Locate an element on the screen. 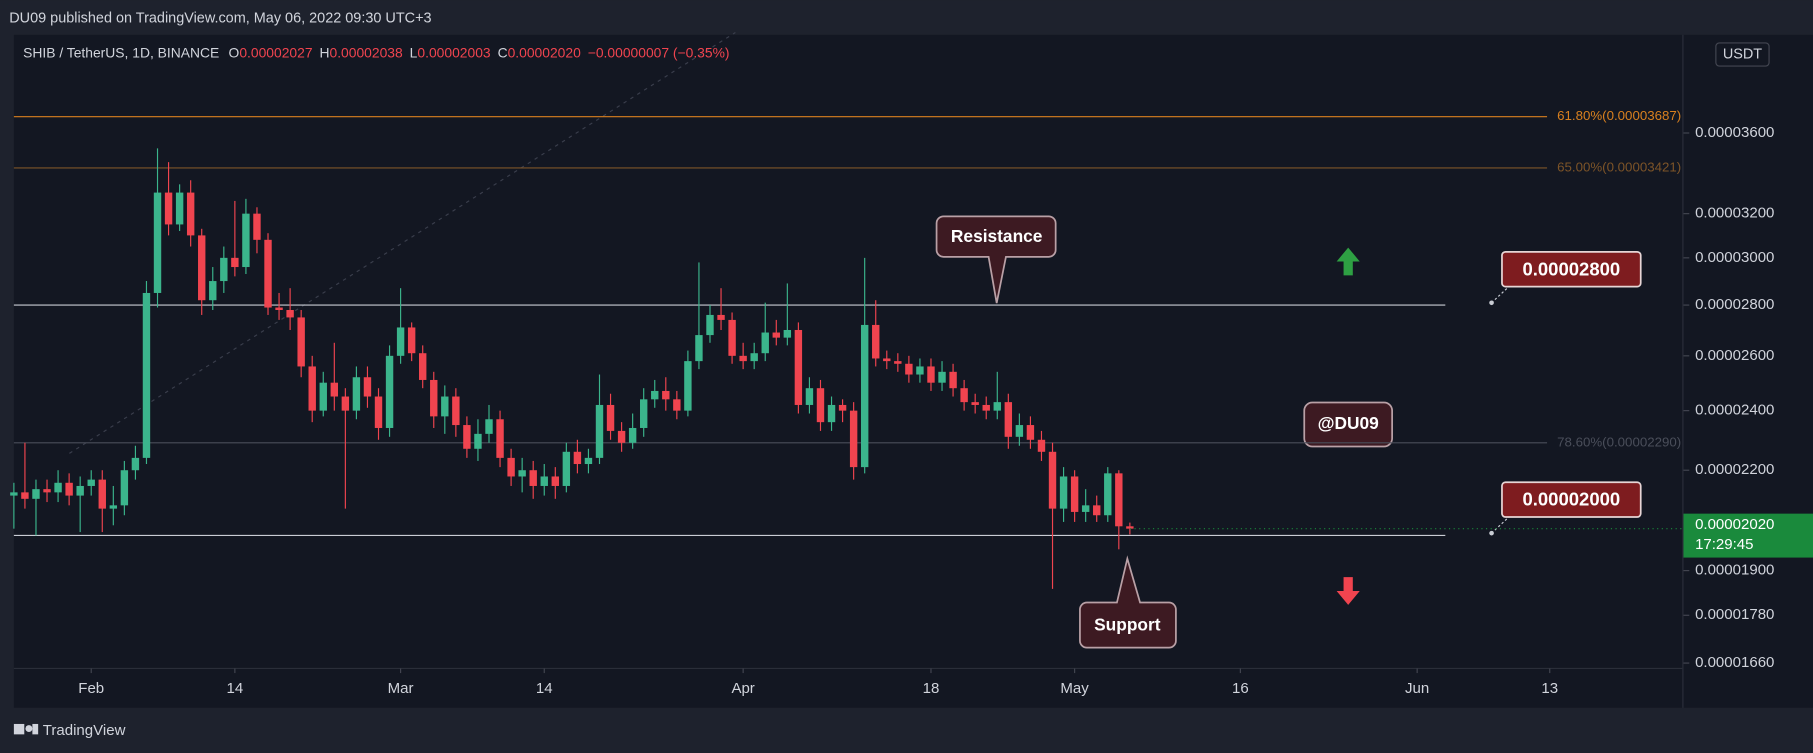  legend-value: 0.00002003 is located at coordinates (454, 52).